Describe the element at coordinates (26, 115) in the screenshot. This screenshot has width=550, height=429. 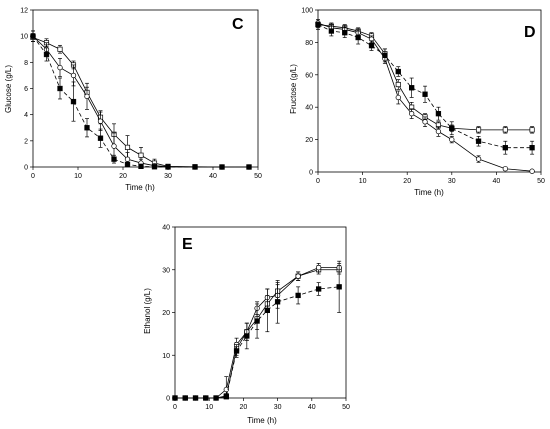
I see `panel-c-y-tick-label: 4` at that location.